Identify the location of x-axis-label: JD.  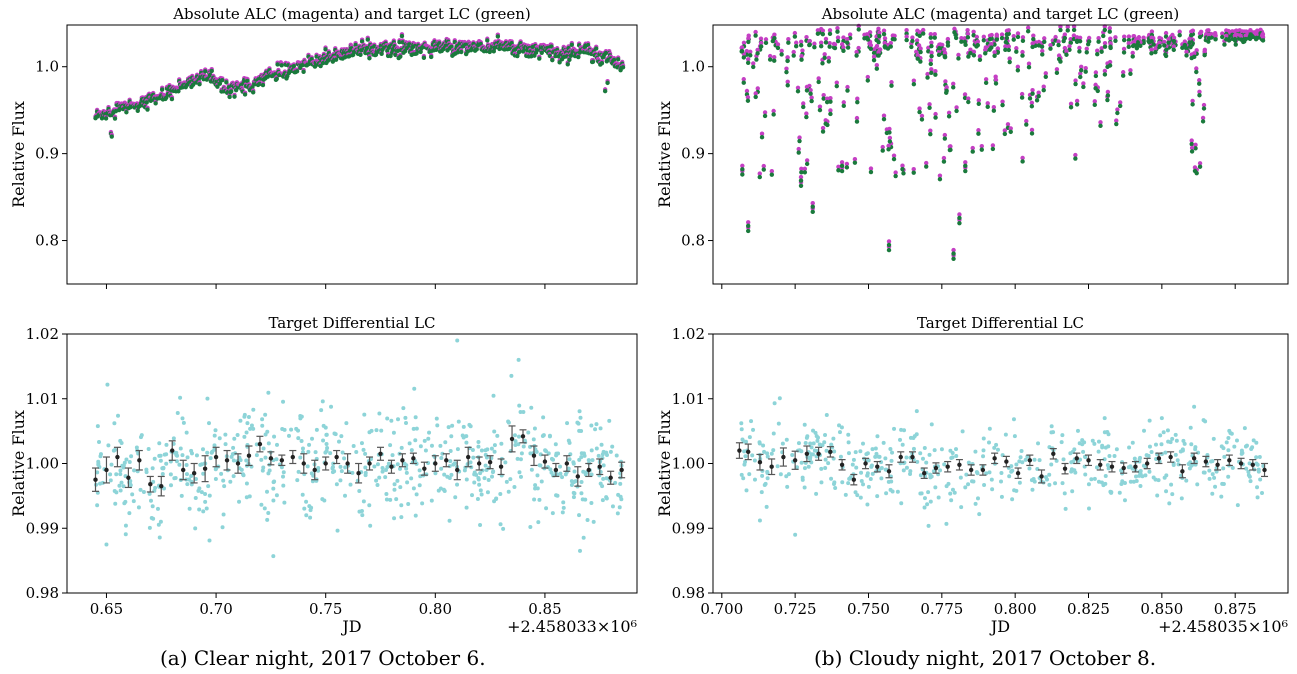
(350, 626).